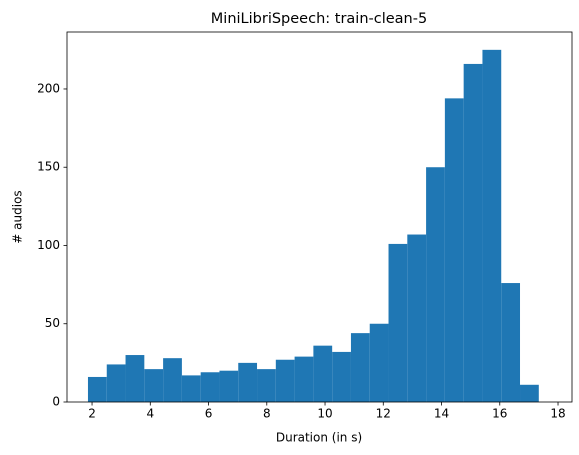 Image resolution: width=579 pixels, height=455 pixels. Describe the element at coordinates (209, 414) in the screenshot. I see `x-tick-label: 6` at that location.